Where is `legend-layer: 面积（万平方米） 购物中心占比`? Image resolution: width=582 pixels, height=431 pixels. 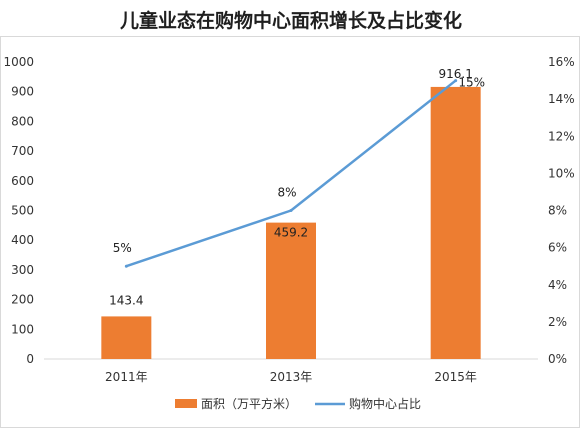
legend-layer: 面积（万平方米） 购物中心占比 is located at coordinates (298, 403).